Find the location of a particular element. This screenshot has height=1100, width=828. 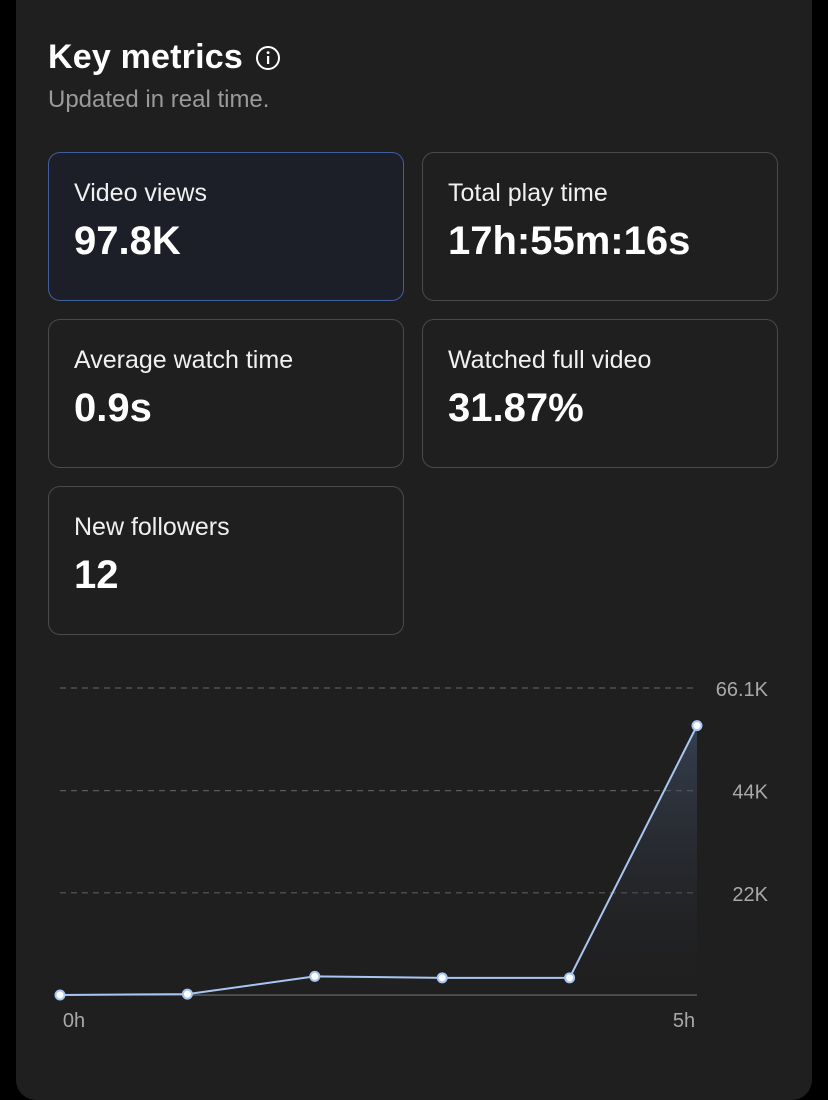

header: Key metrics is located at coordinates (164, 57).